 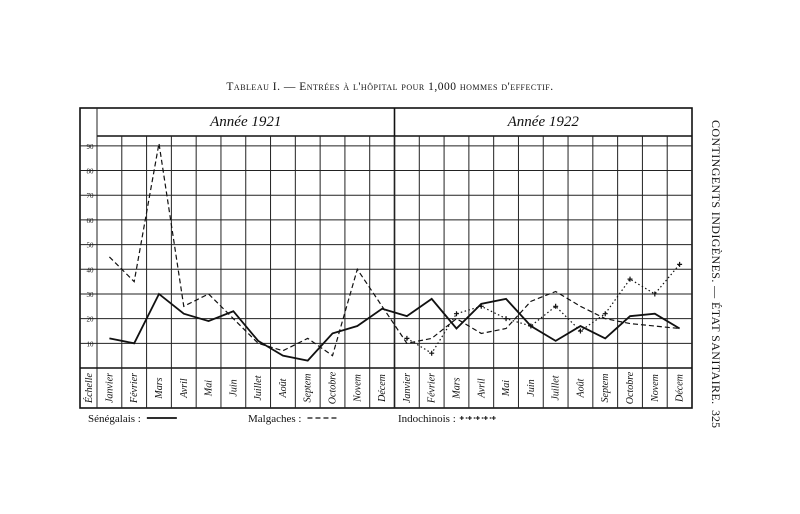 I want to click on running-header: CONTINGENTS INDIGÈNES. — ÉTAT SANITAIRE., so click(x=716, y=262).